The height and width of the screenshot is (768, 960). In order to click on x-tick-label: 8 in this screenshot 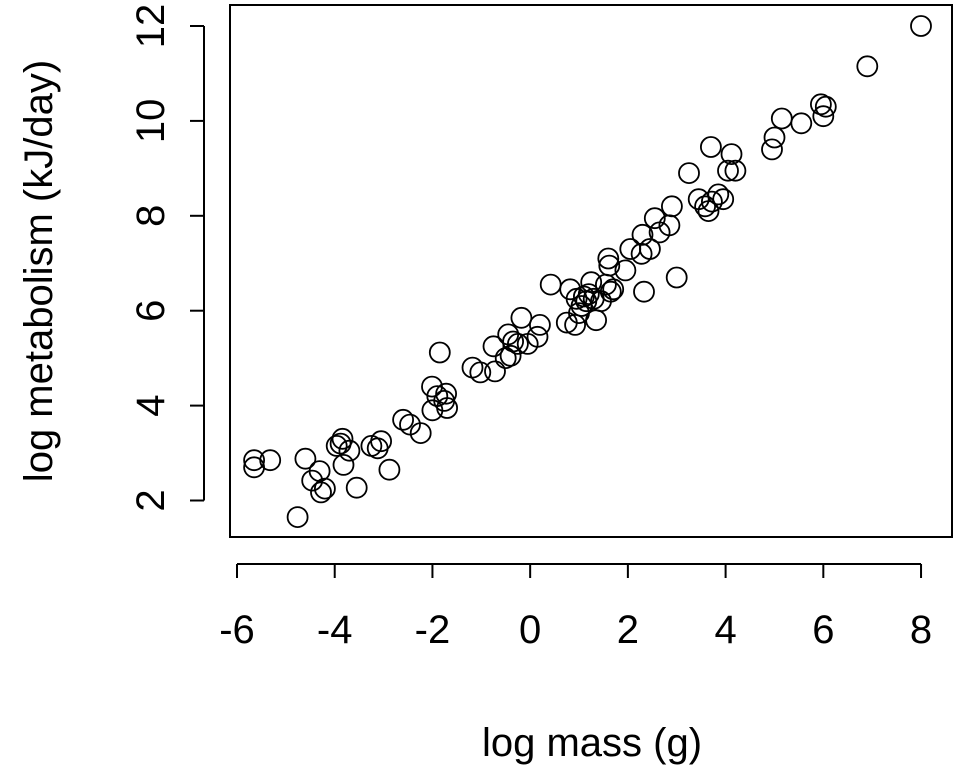, I will do `click(921, 630)`.